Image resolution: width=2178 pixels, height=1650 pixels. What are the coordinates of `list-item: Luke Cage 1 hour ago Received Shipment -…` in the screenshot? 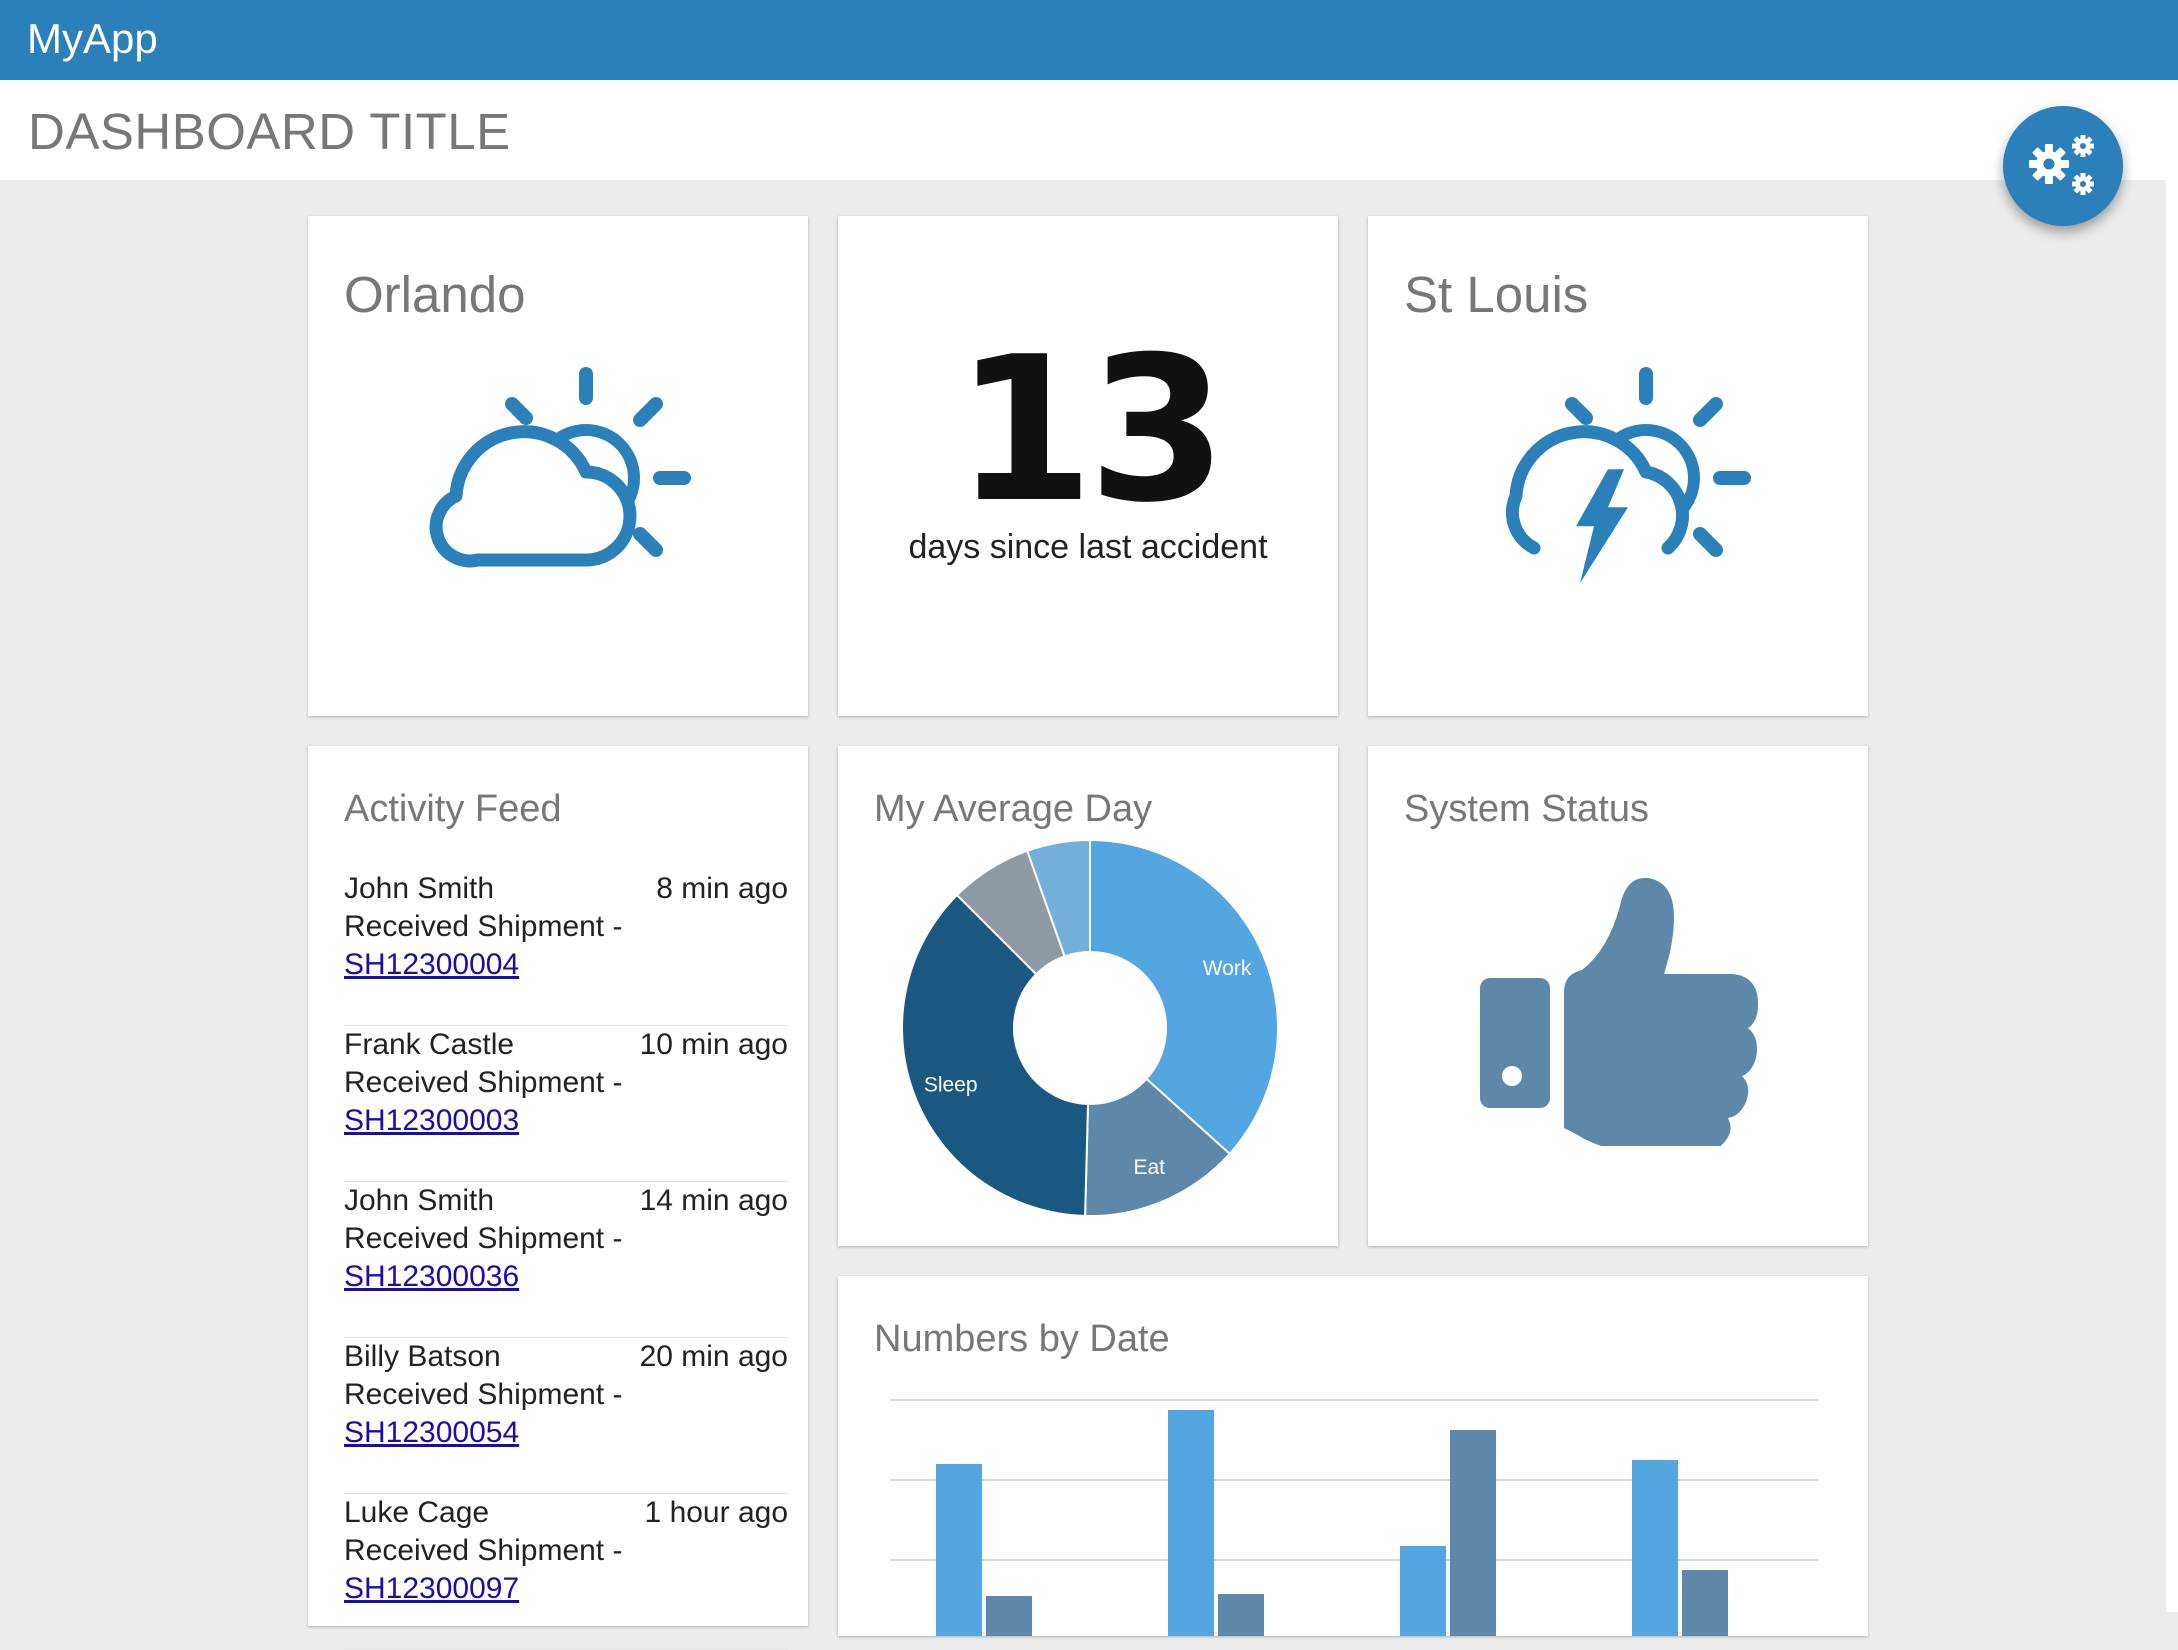 It's located at (566, 1572).